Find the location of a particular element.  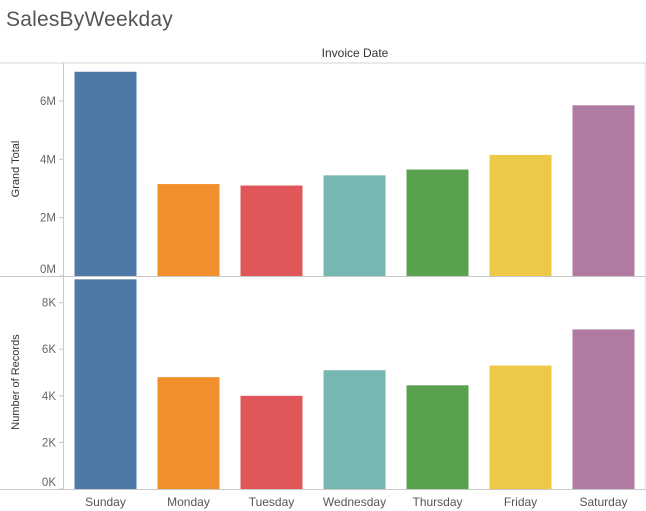

x-tick-label: Saturday is located at coordinates (603, 502).